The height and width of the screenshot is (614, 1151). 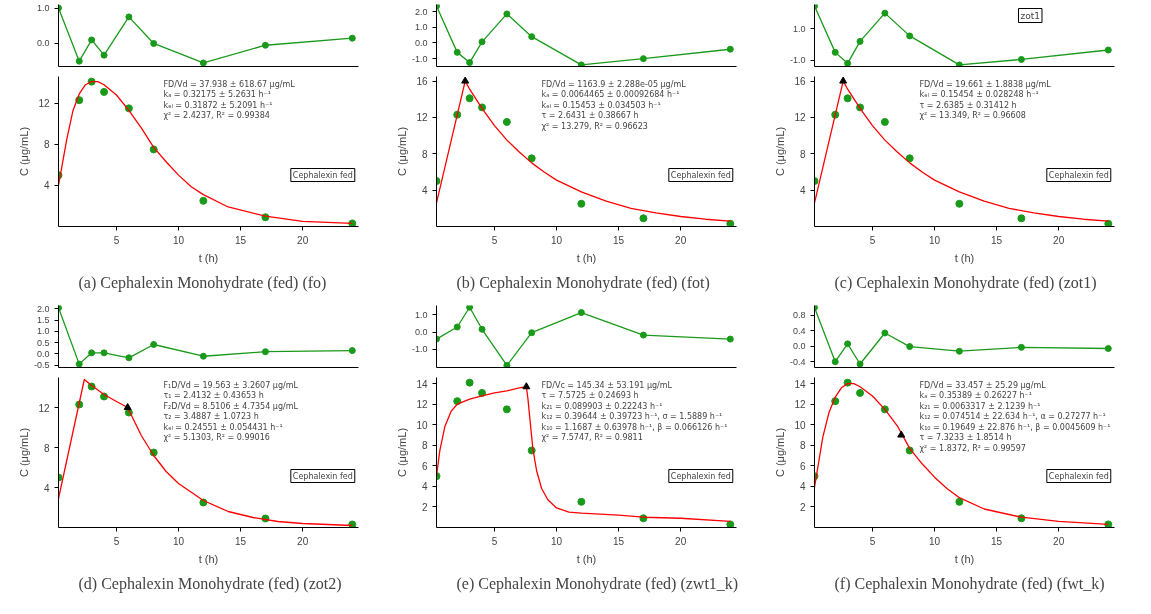 I want to click on annotation: χ² = 5.1303, R² = 0.99016, so click(x=216, y=437).